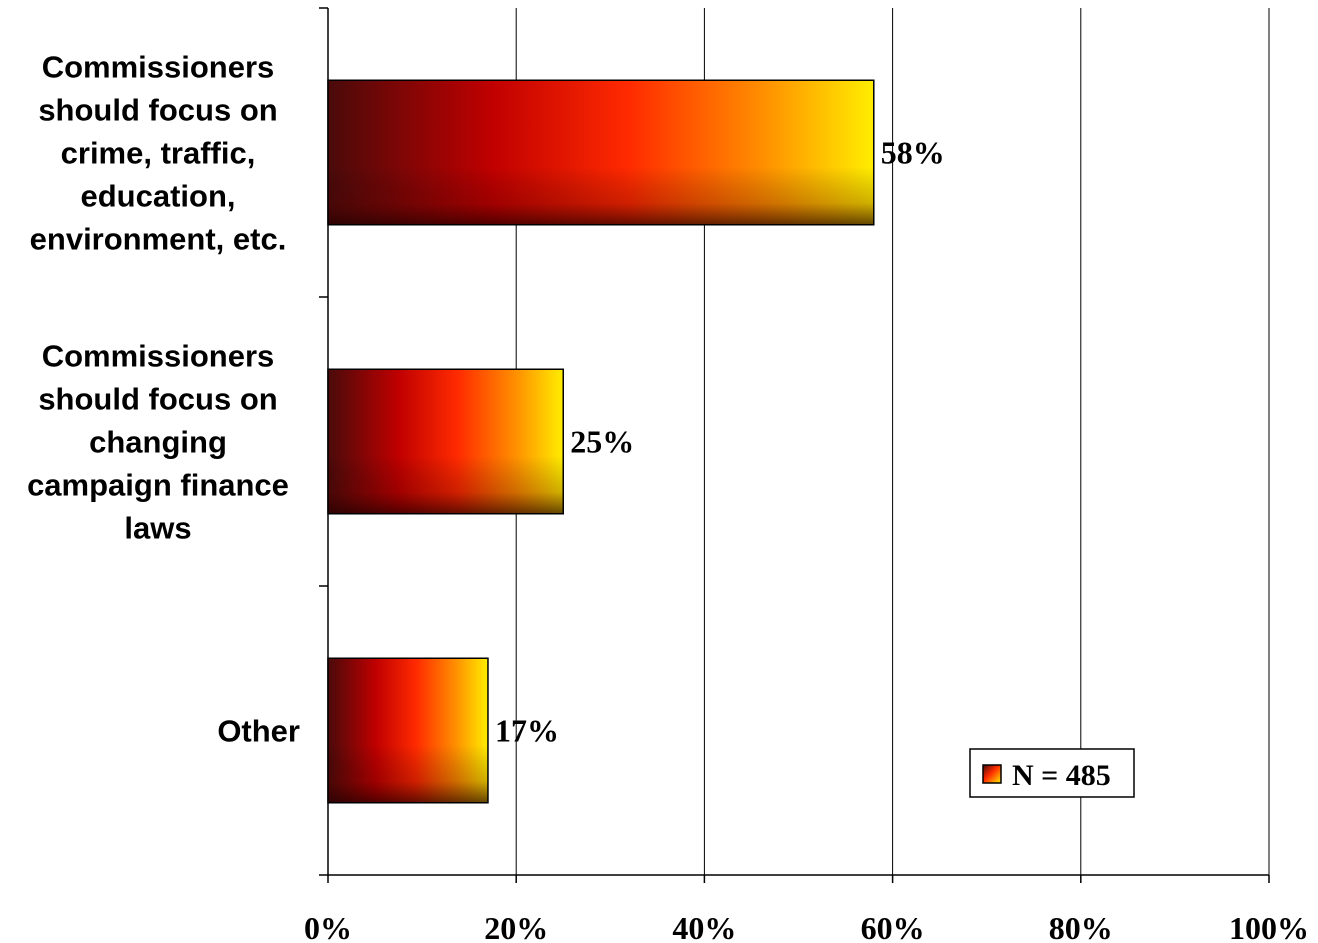 The width and height of the screenshot is (1318, 943). I want to click on data-label: 17%, so click(527, 731).